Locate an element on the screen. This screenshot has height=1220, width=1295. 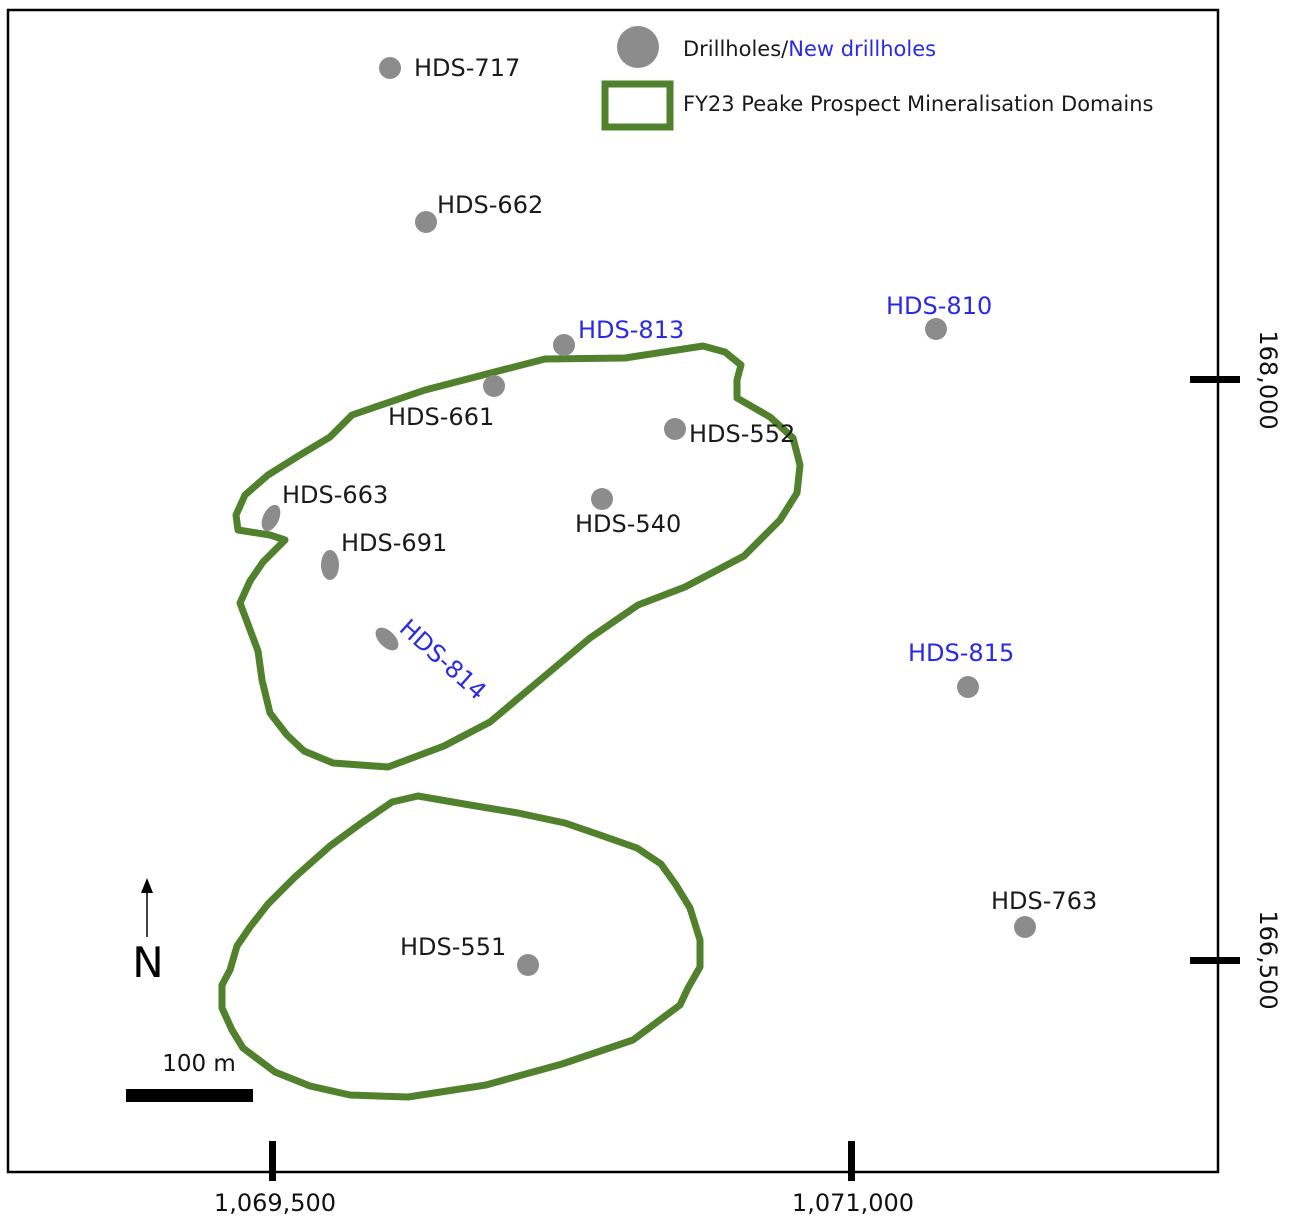
drillhole-label-hds-551: HDS-551 is located at coordinates (453, 947).